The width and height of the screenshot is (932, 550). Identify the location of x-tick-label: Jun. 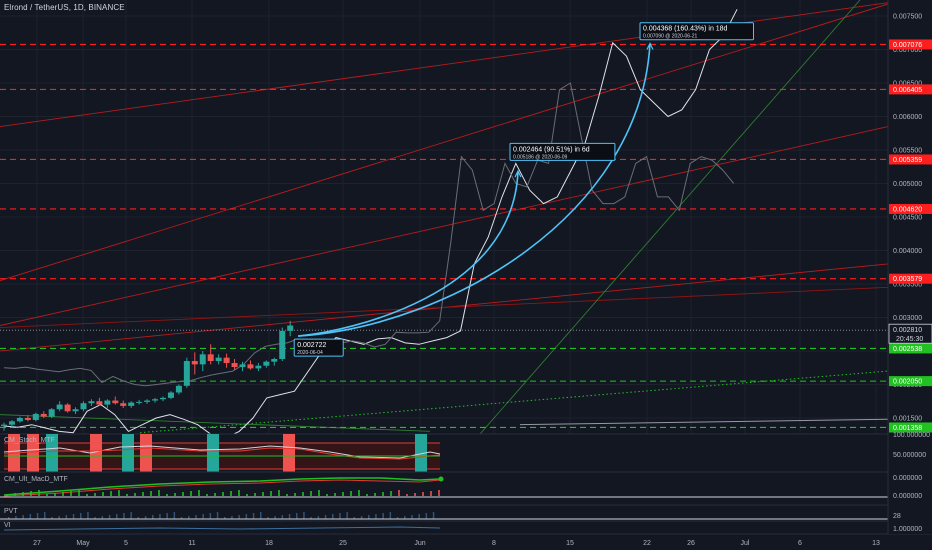
(419, 543).